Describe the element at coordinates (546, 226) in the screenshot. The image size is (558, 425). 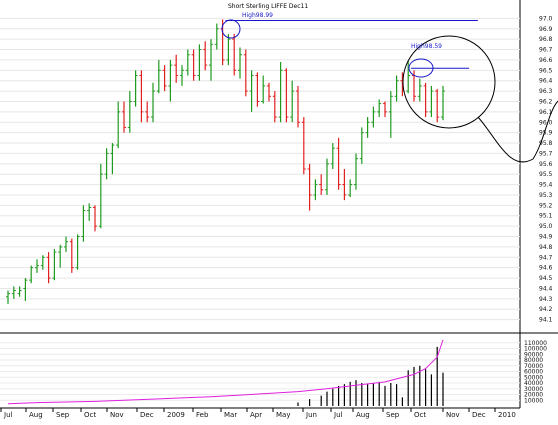
I see `price-tick-label: 95.0` at that location.